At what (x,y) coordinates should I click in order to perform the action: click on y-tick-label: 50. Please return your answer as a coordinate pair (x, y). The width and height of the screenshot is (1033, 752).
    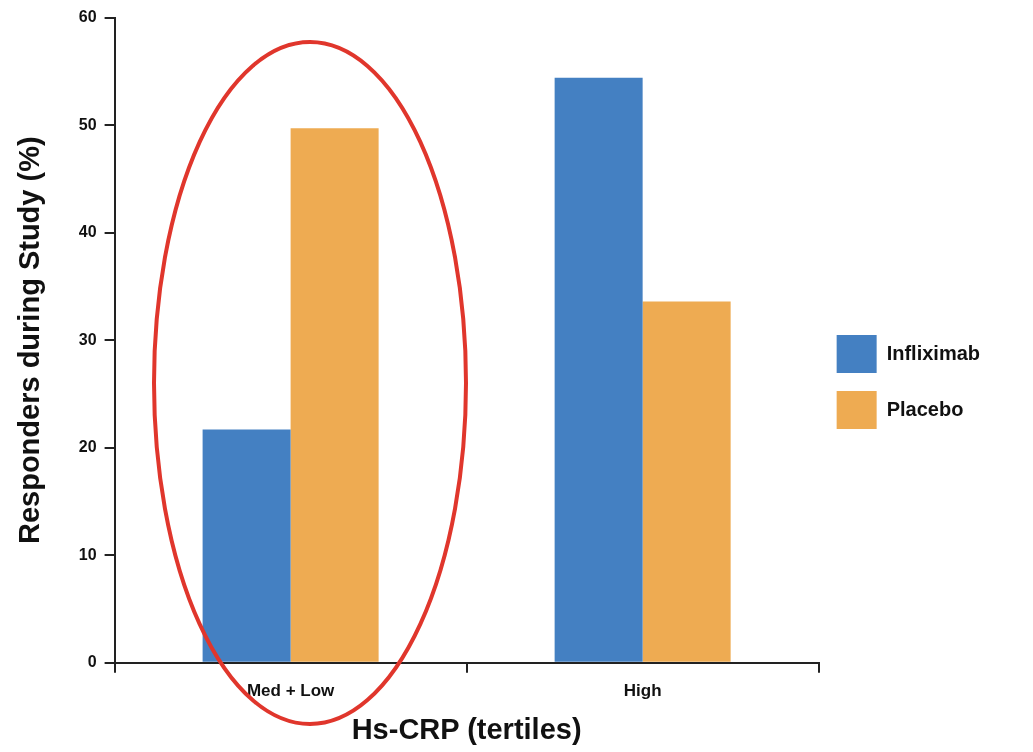
    Looking at the image, I should click on (87, 124).